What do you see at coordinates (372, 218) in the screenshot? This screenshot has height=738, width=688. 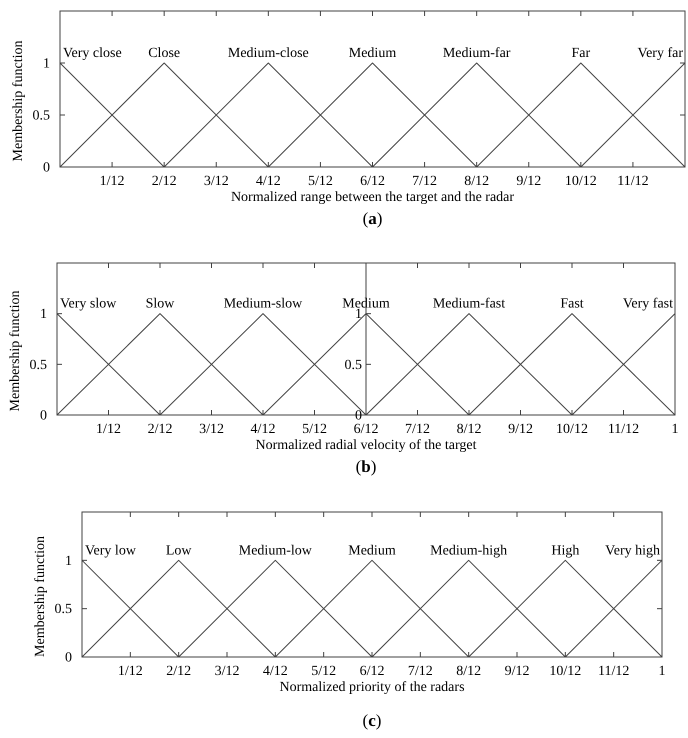 I see `text: (a)` at bounding box center [372, 218].